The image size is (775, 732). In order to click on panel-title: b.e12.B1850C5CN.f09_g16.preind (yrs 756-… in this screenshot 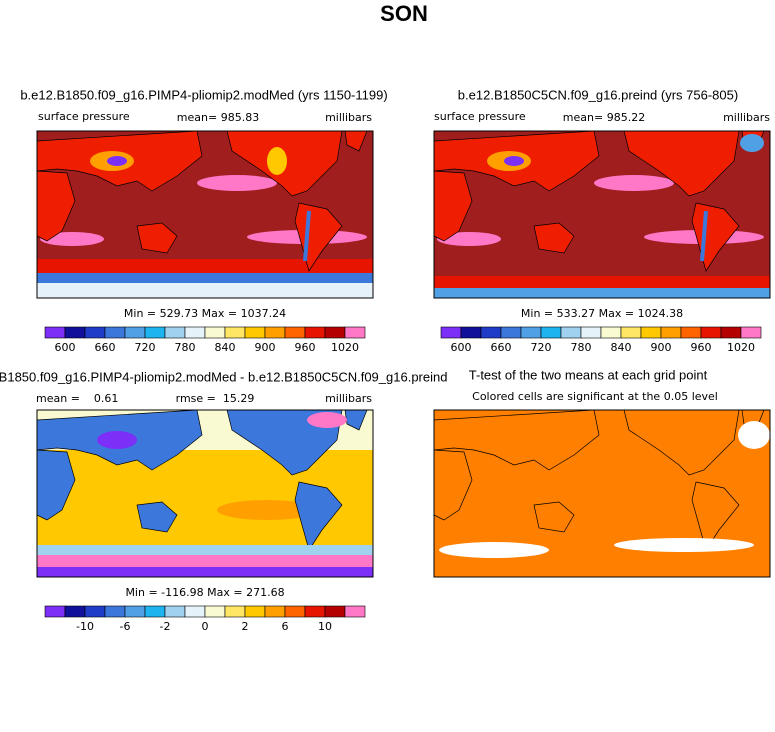, I will do `click(598, 94)`.